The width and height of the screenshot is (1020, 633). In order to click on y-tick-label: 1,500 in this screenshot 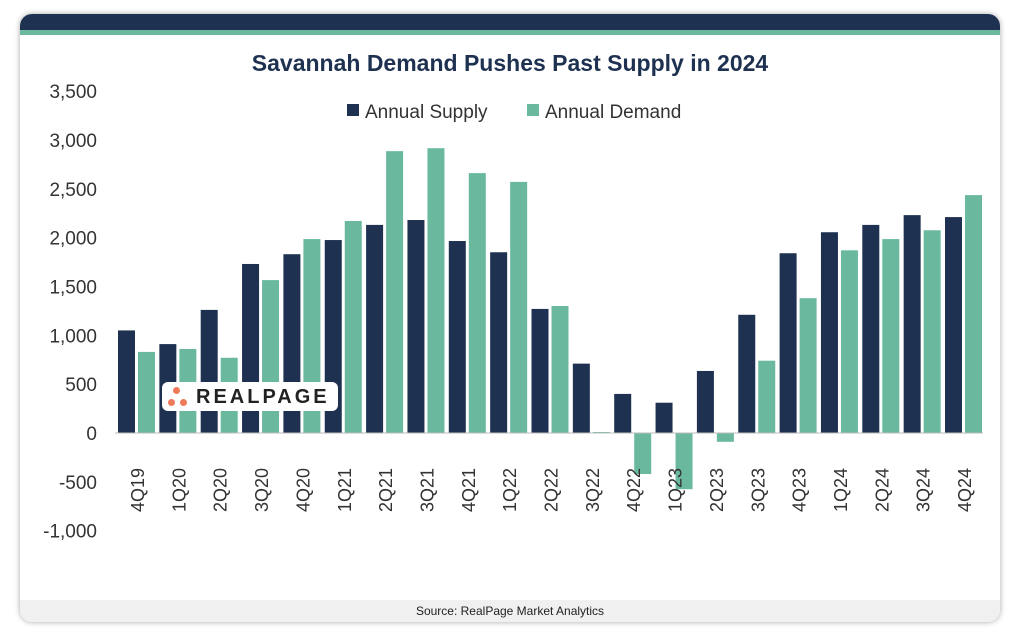, I will do `click(73, 287)`.